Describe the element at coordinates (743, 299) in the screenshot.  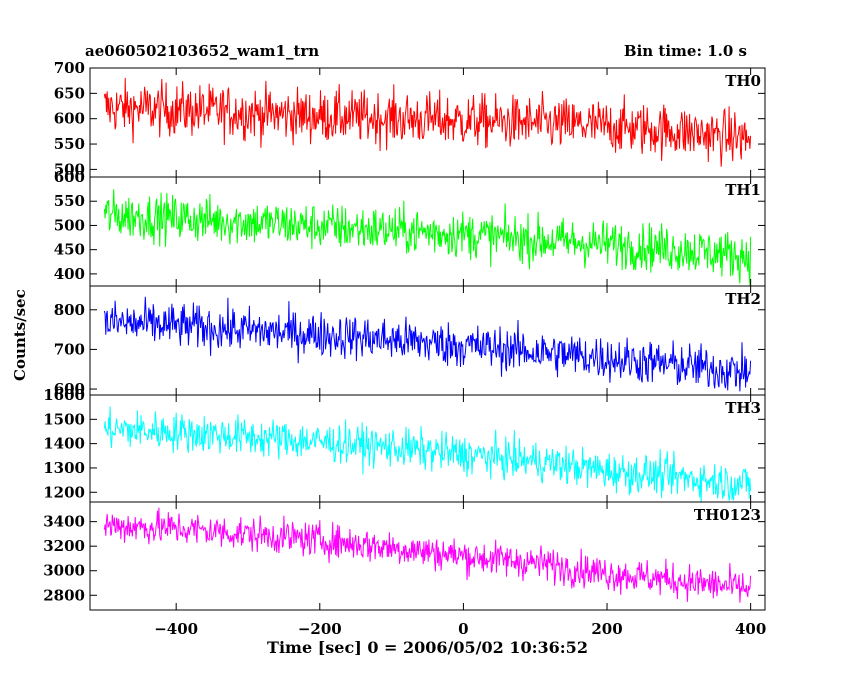
I see `panel-label-th2: TH2` at that location.